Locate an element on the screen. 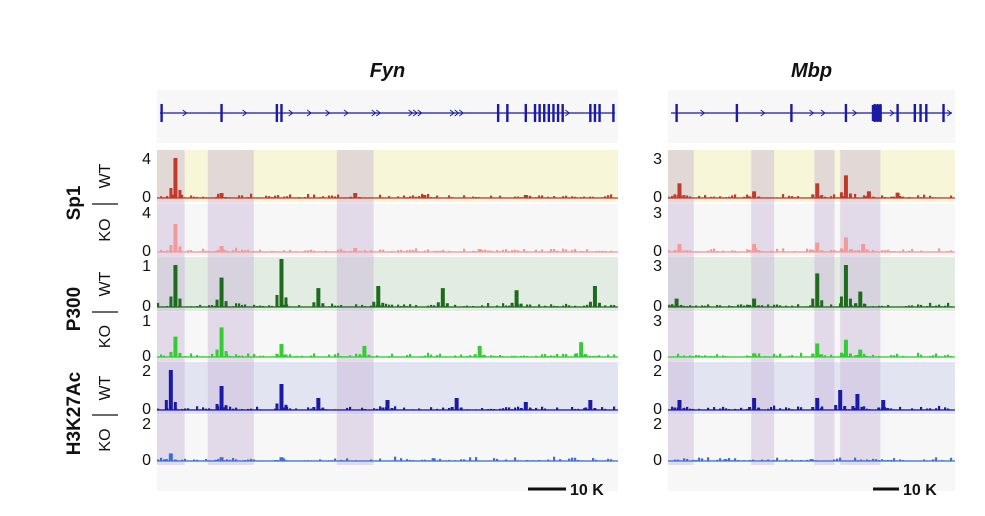 The height and width of the screenshot is (516, 985). y-tick-min: 0 is located at coordinates (146, 306).